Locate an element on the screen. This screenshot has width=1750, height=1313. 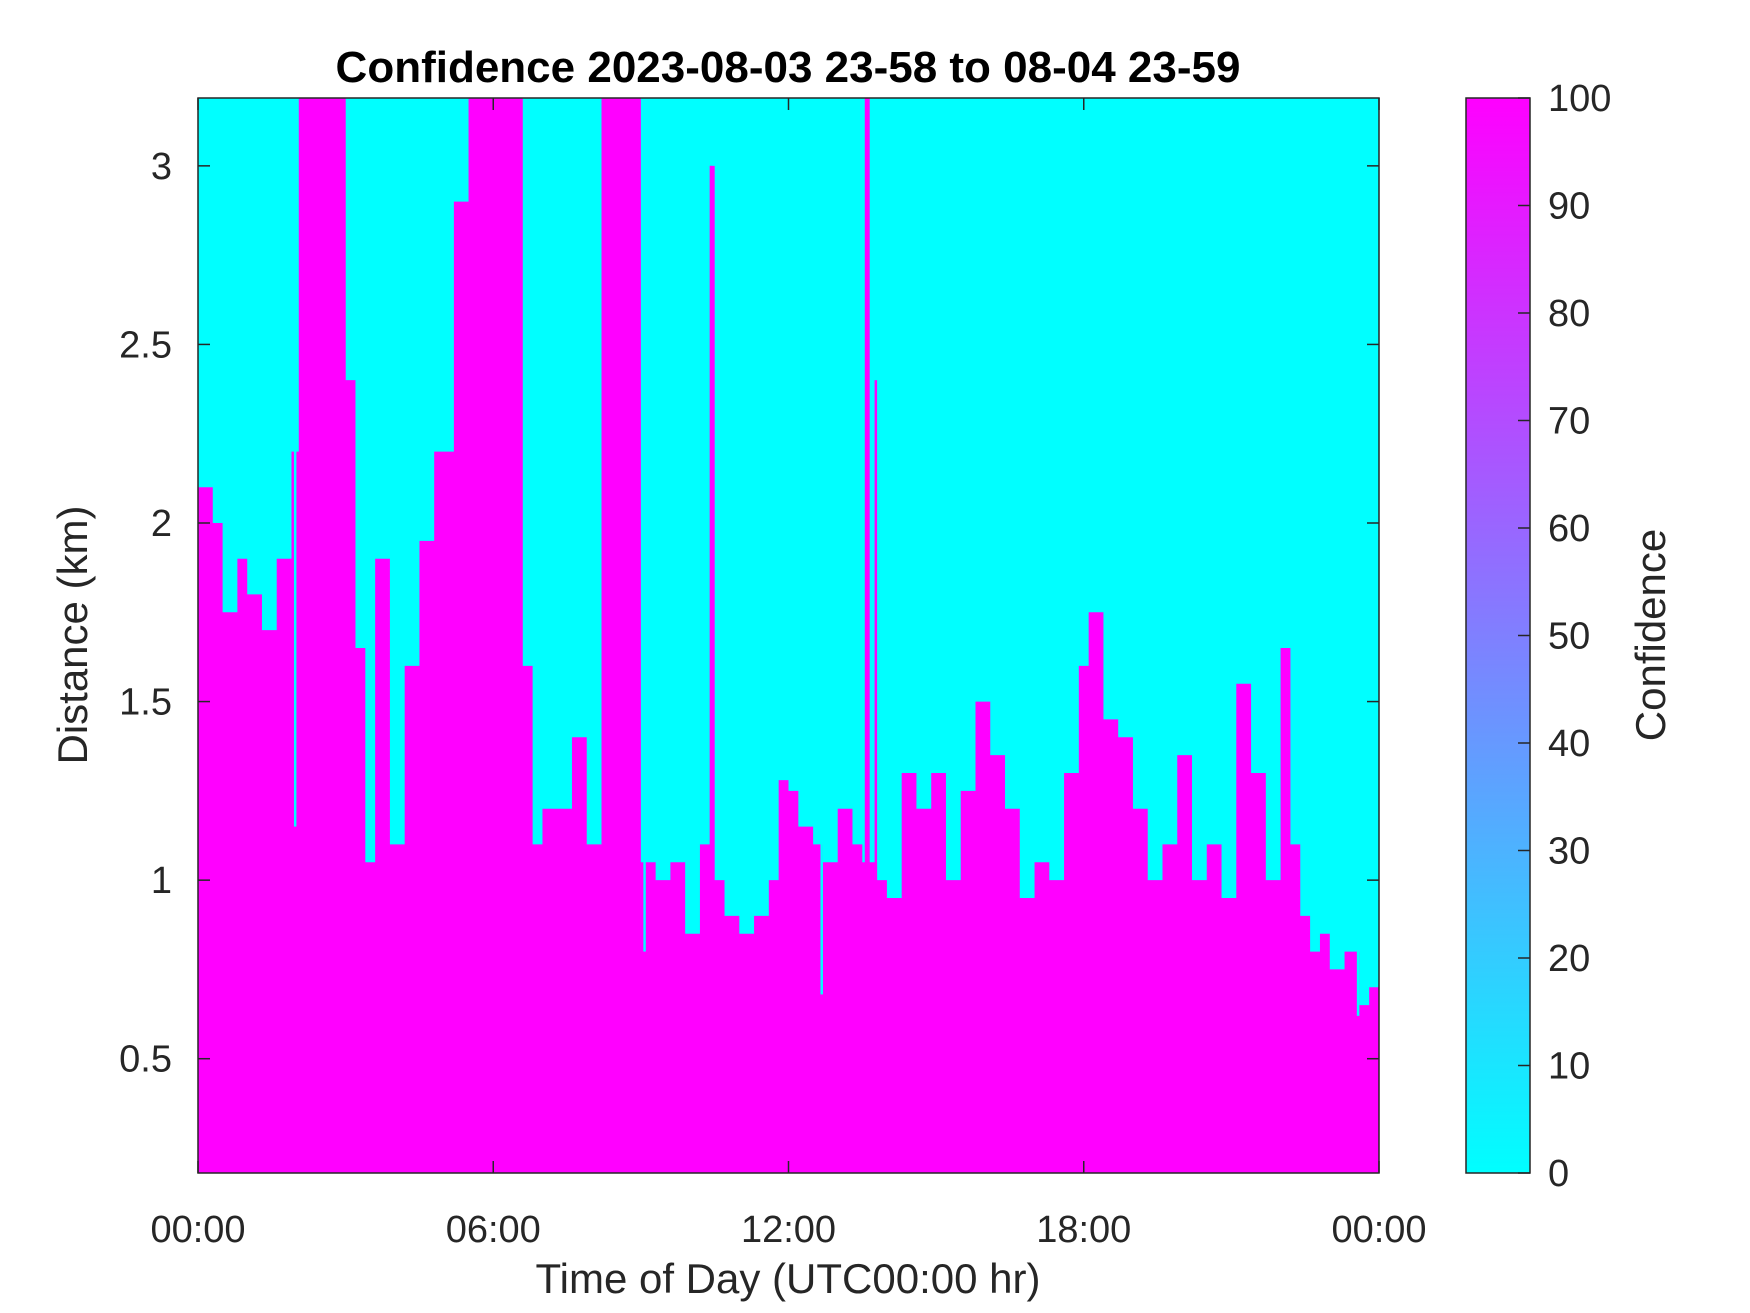
colorbar-tick-label: 90 is located at coordinates (1569, 207).